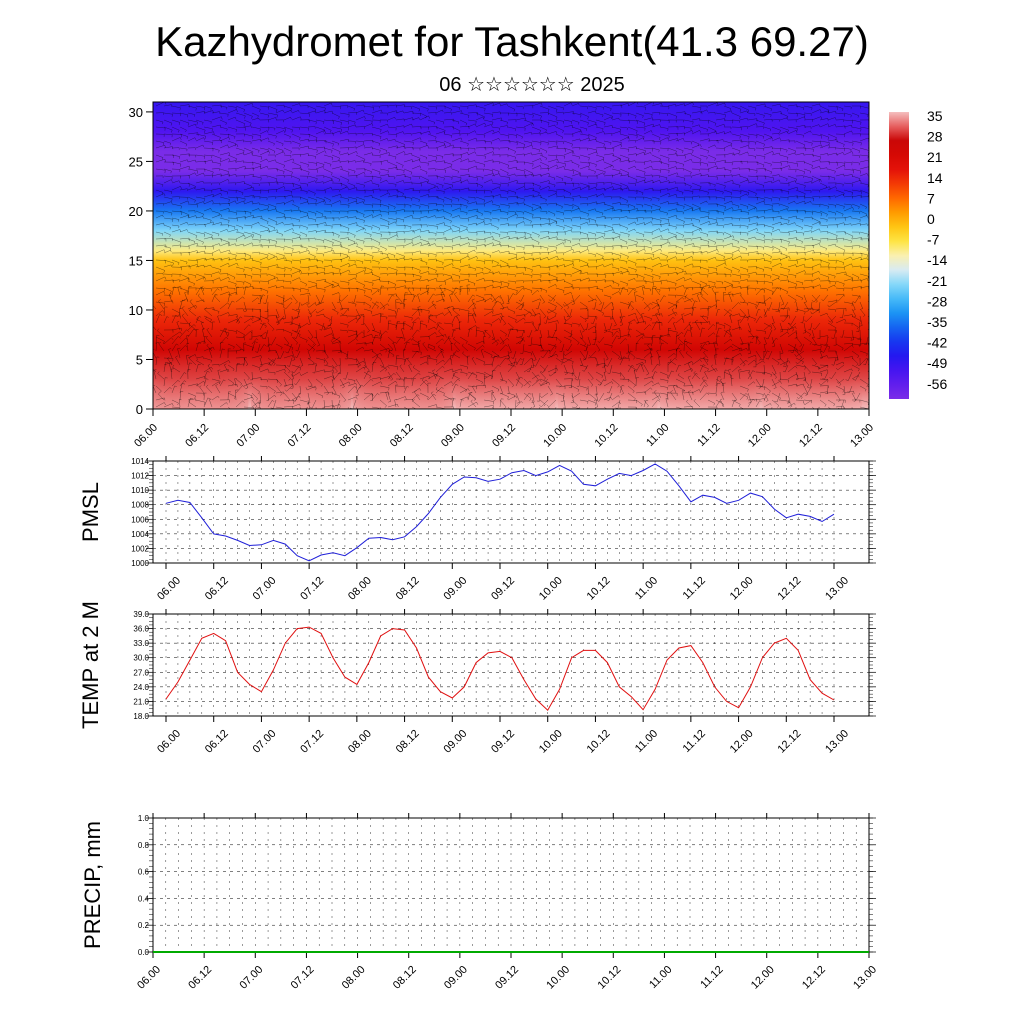 The height and width of the screenshot is (1024, 1024). Describe the element at coordinates (140, 519) in the screenshot. I see `y-tick-label: 1006` at that location.